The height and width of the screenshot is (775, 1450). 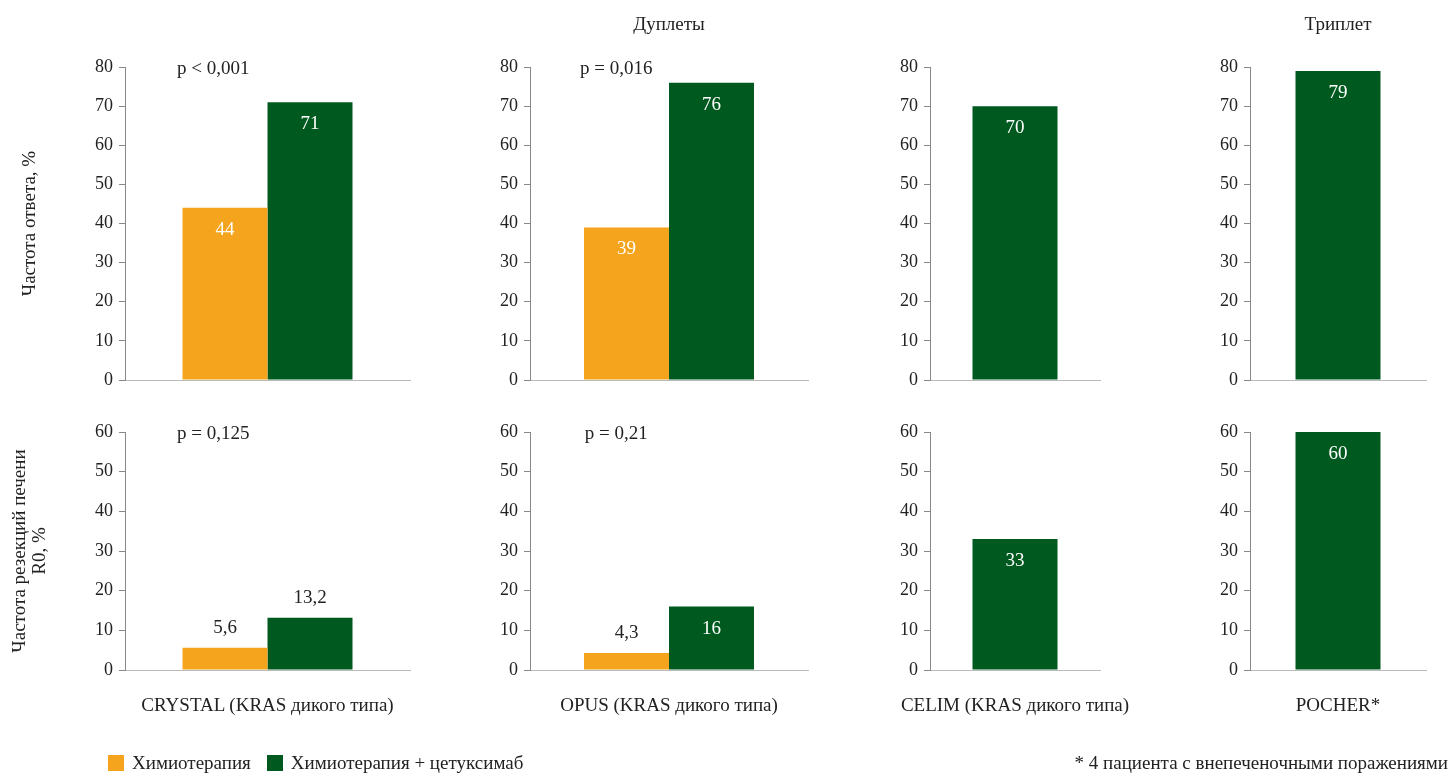 I want to click on legend-label: Химиотерапия + цетуксимаб, so click(x=407, y=763).